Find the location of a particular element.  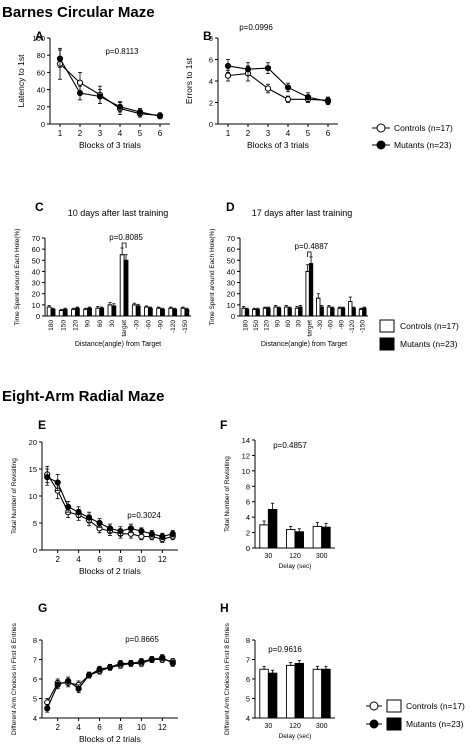

y-tick-label: 0 is located at coordinates (233, 316).